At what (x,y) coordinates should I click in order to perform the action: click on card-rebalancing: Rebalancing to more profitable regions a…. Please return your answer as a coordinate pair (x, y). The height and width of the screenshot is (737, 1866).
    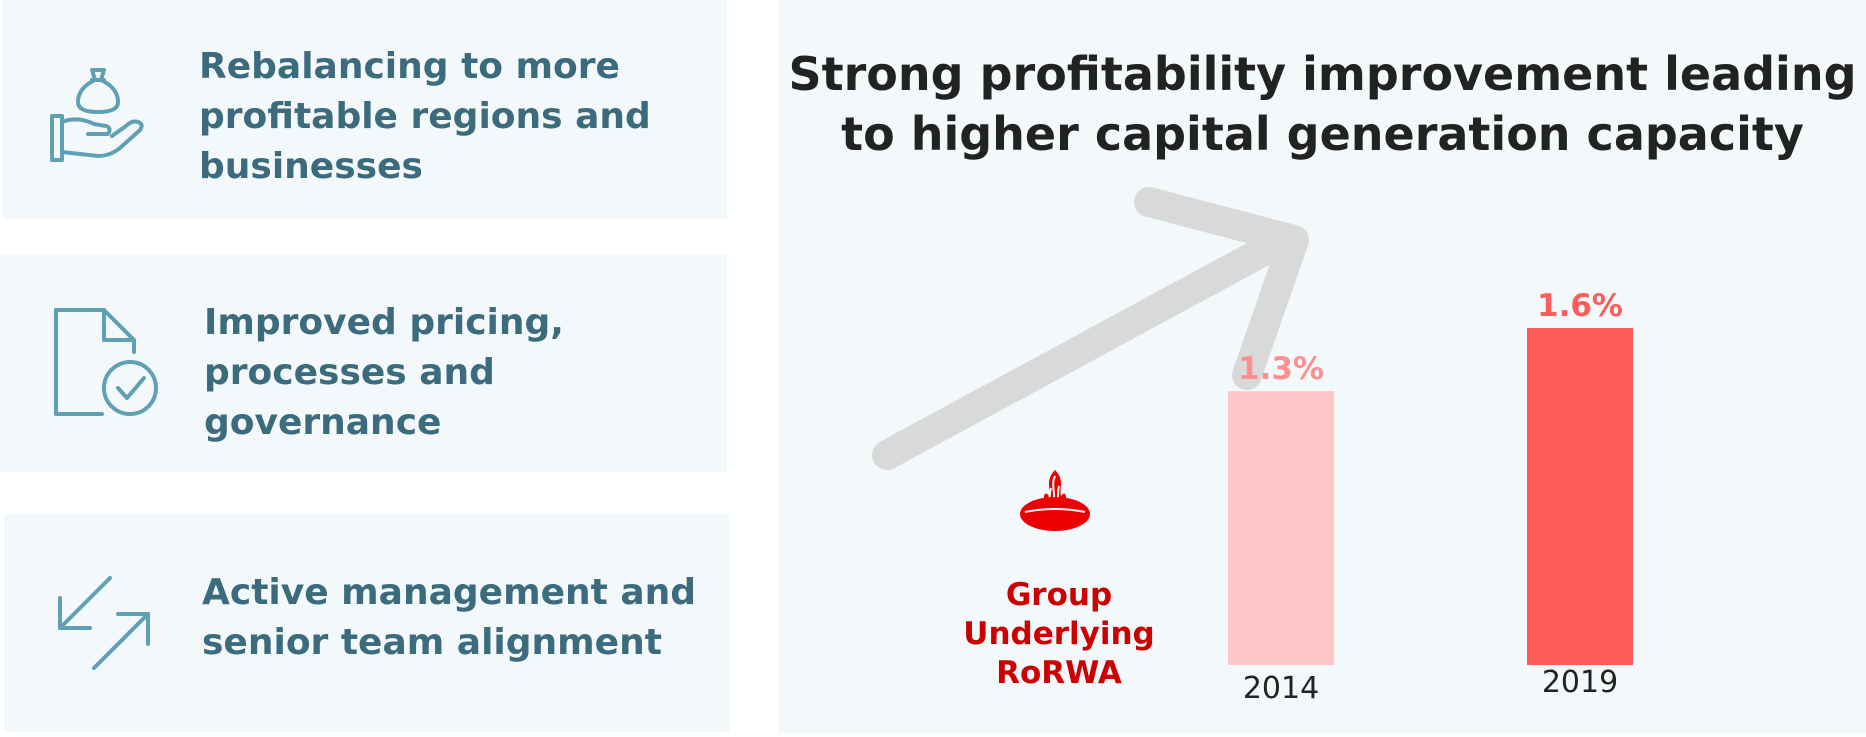
    Looking at the image, I should click on (365, 109).